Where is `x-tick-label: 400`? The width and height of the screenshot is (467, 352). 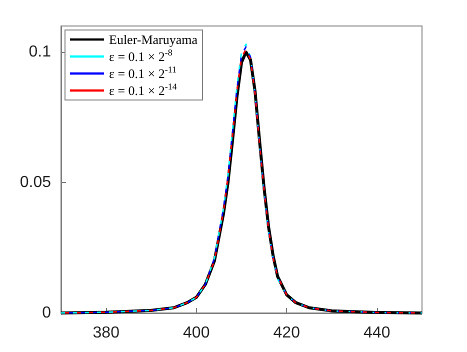 x-tick-label: 400 is located at coordinates (196, 333).